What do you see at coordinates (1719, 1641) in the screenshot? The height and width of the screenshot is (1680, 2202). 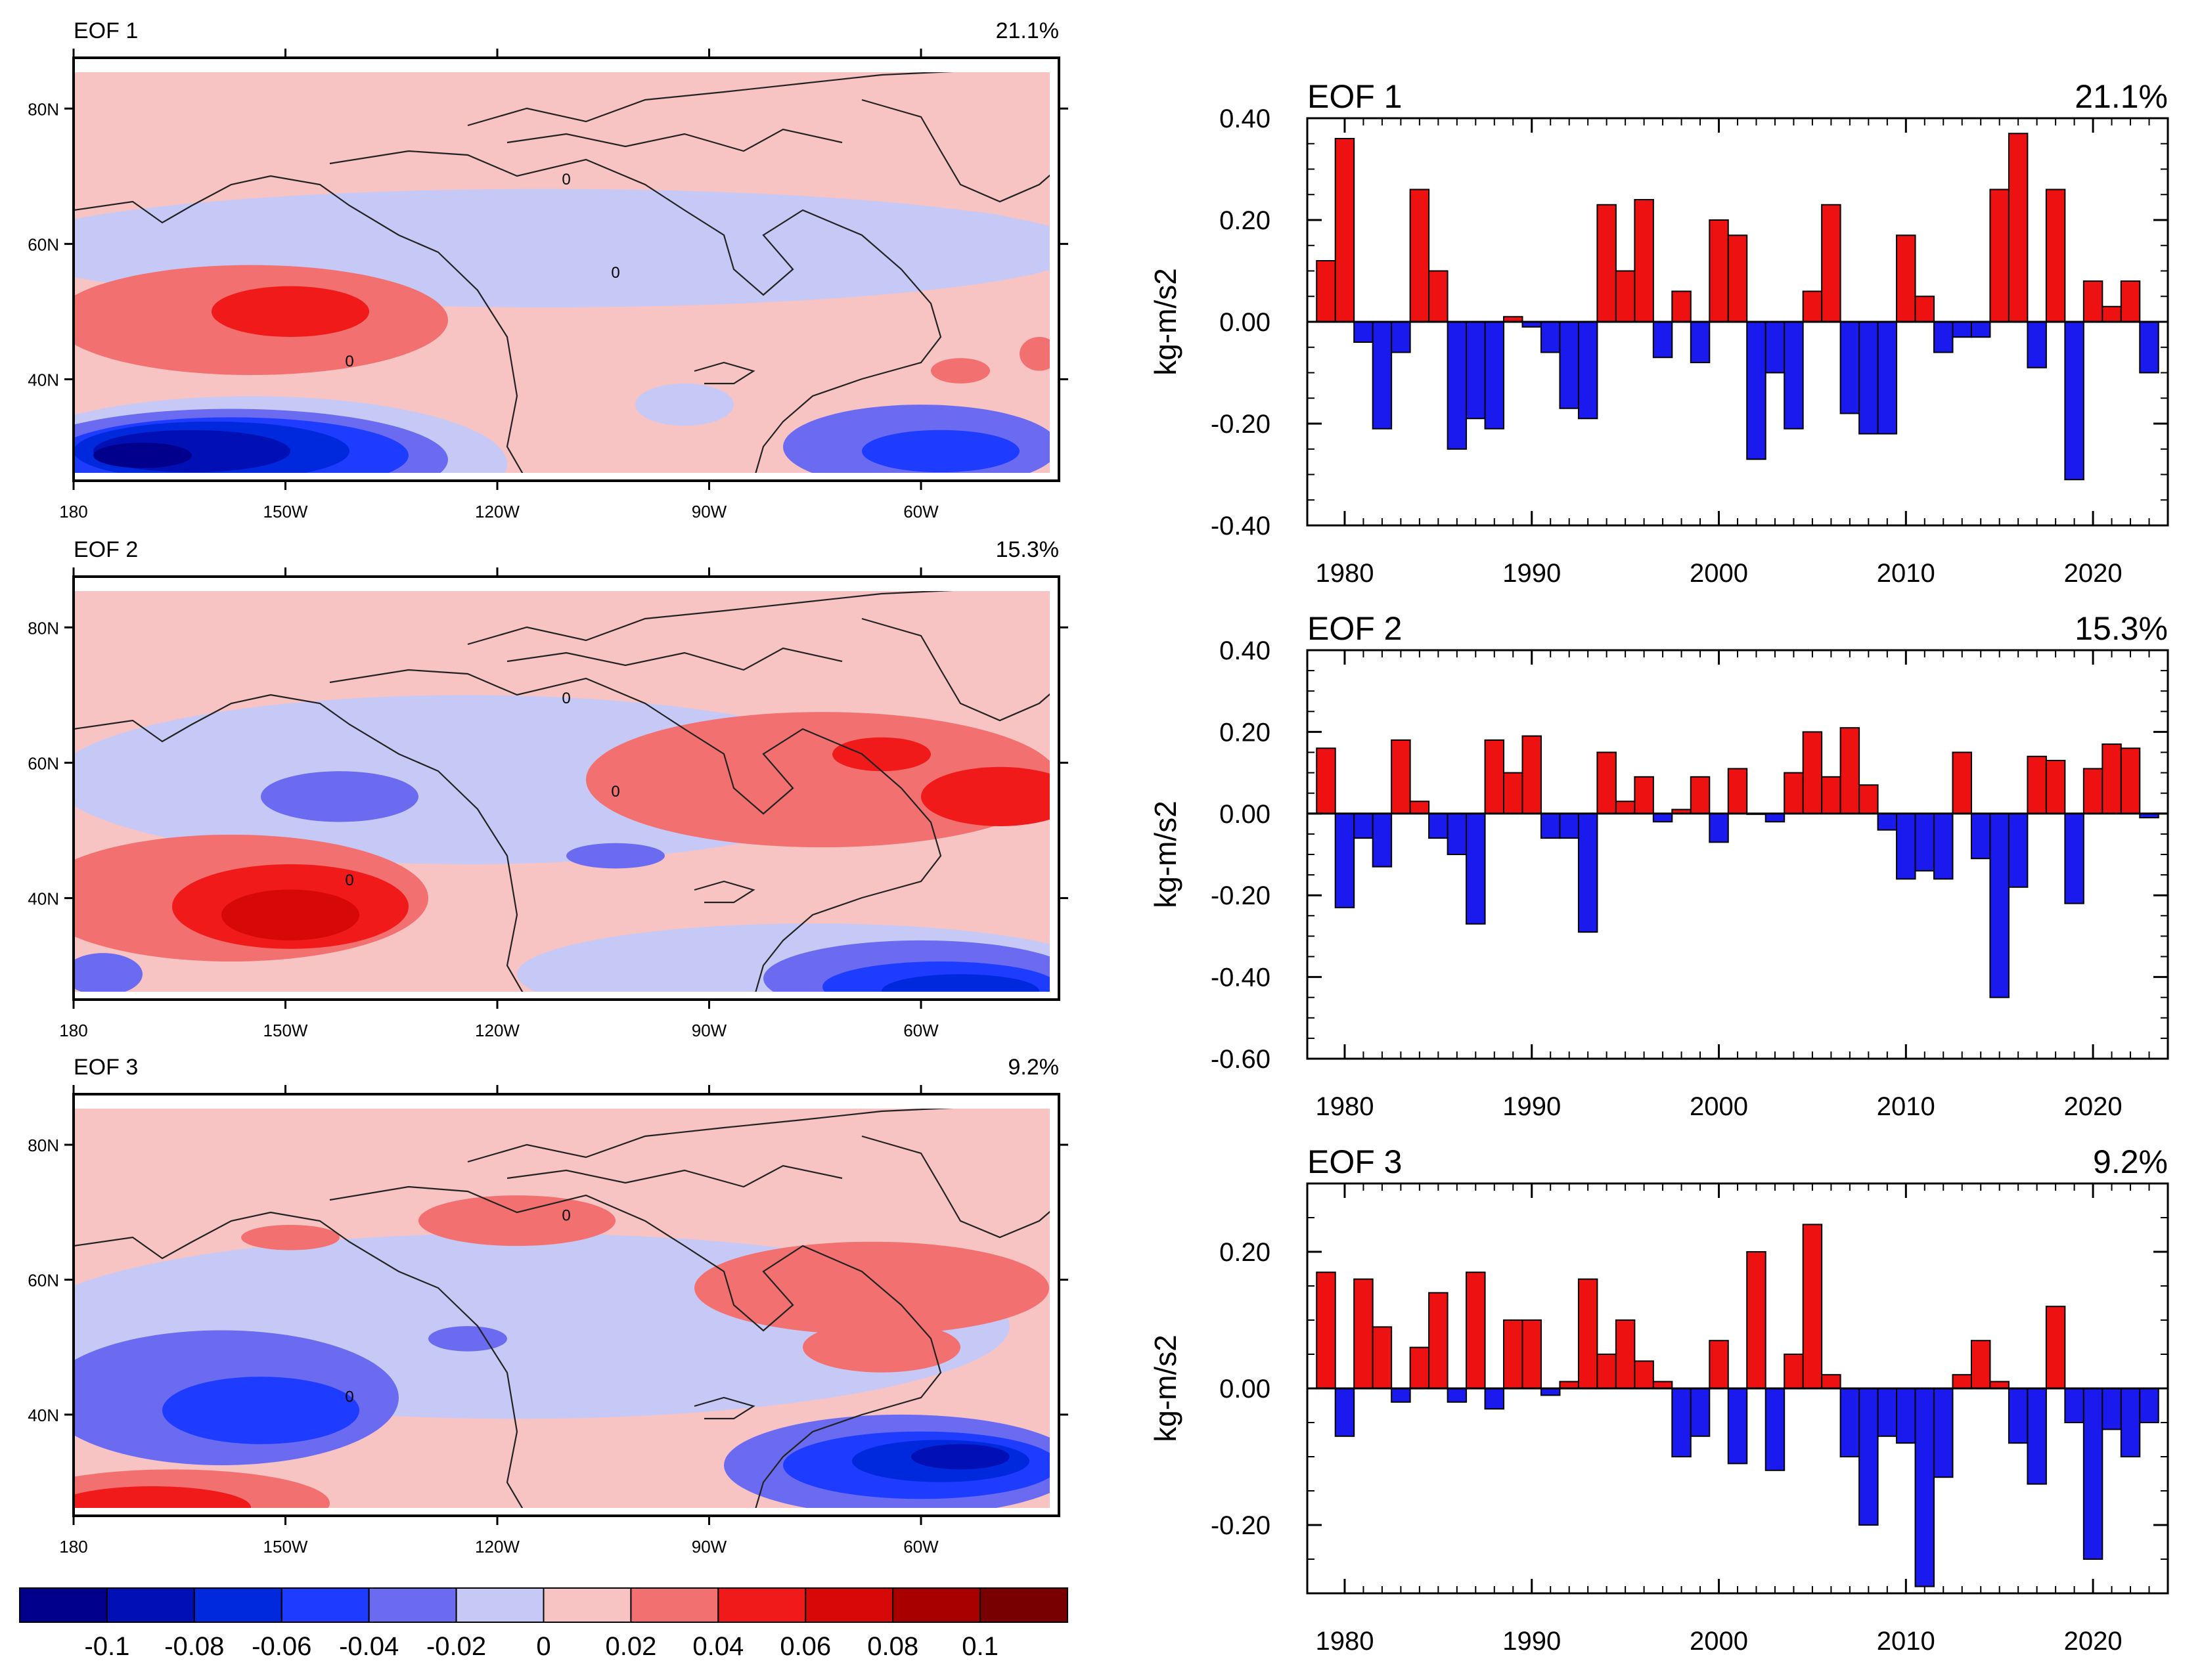 I see `x-tick-label: 2000` at bounding box center [1719, 1641].